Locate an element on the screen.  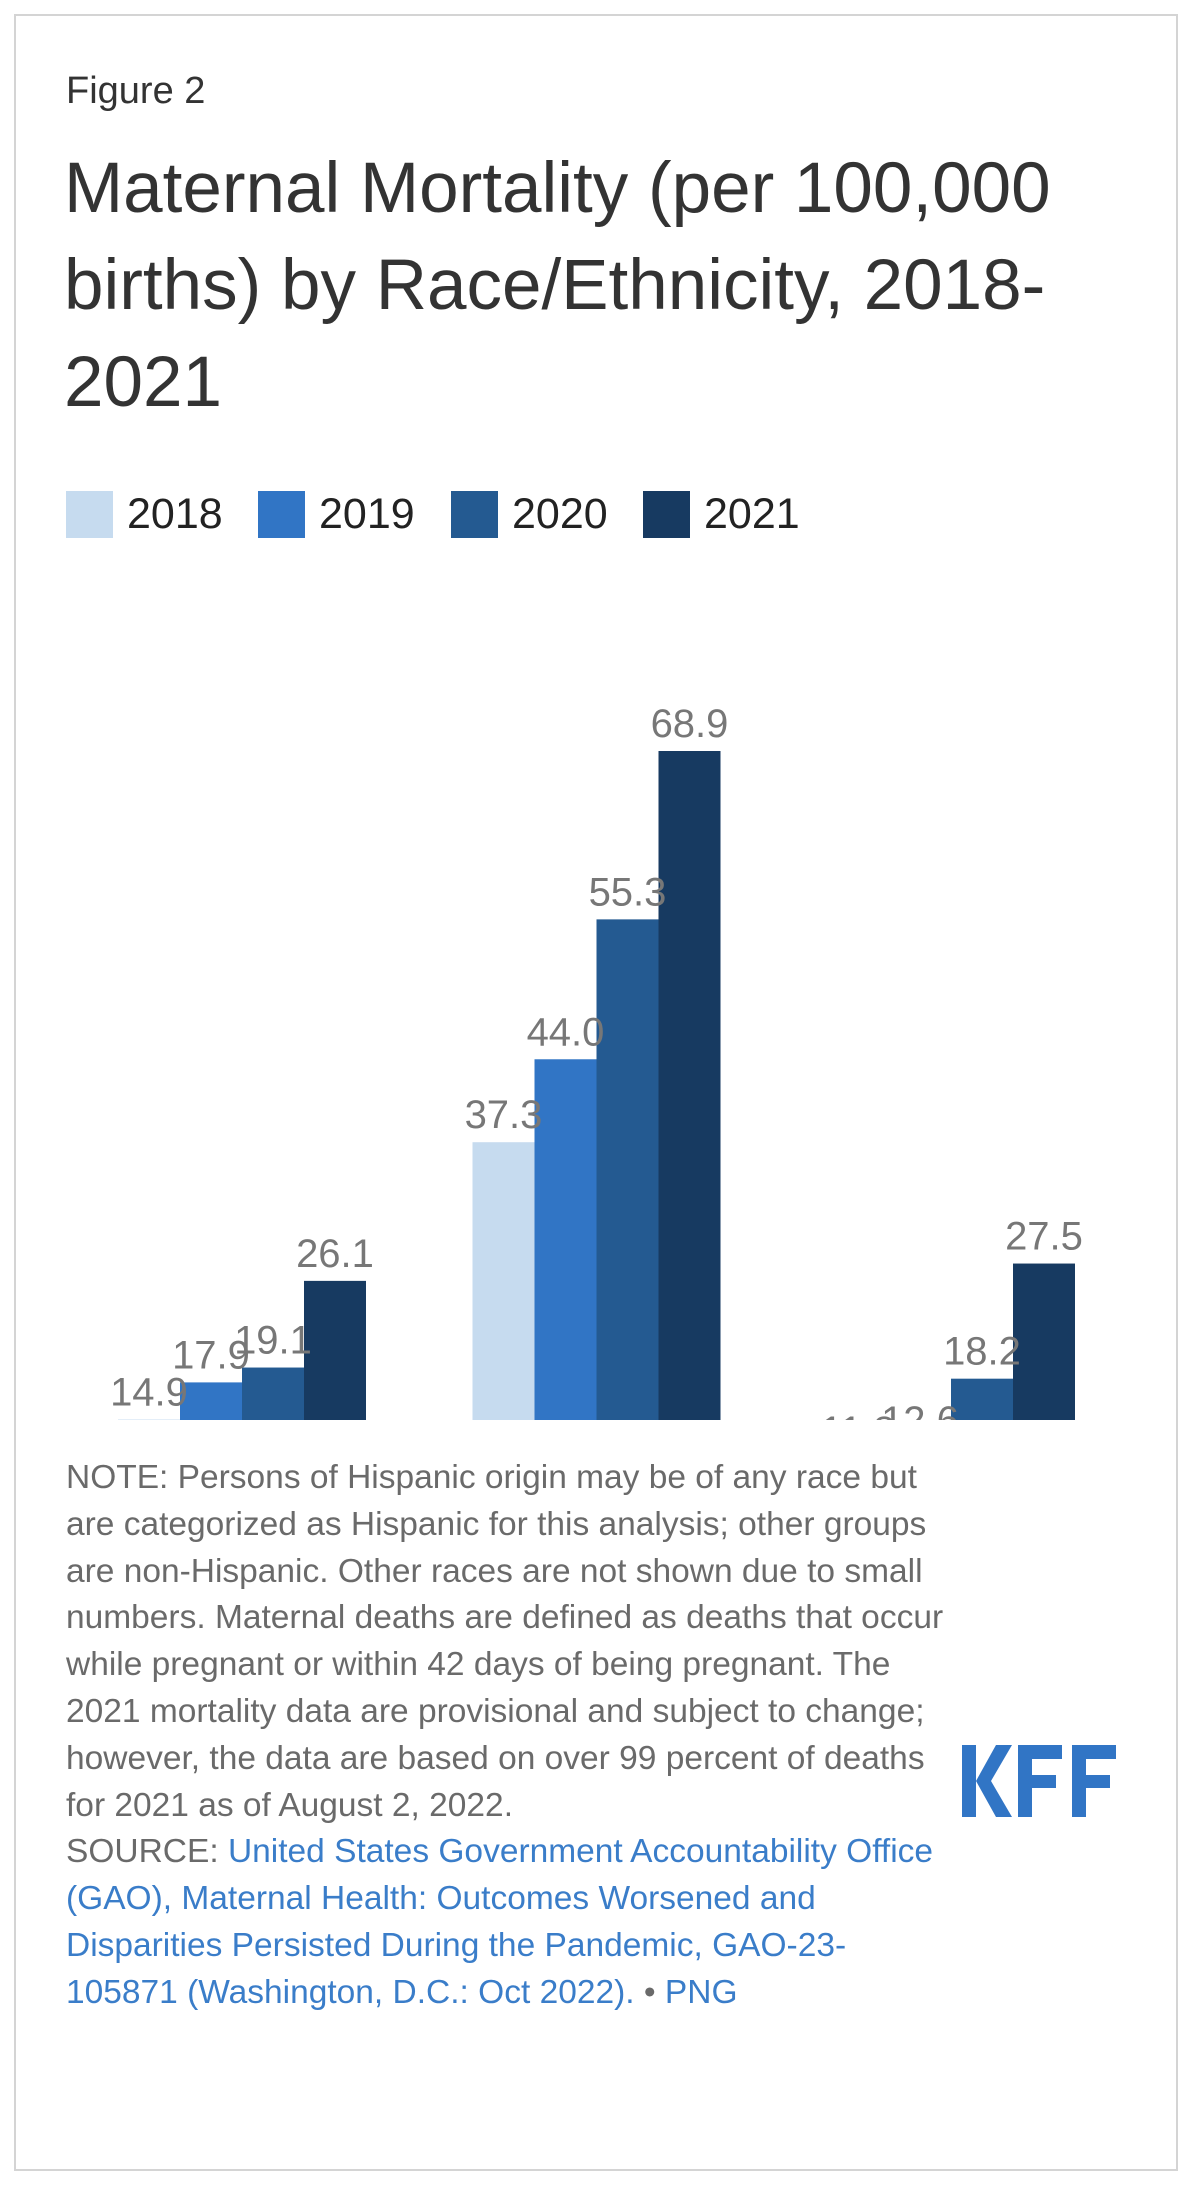
legend-item-2021: 2021 is located at coordinates (721, 514).